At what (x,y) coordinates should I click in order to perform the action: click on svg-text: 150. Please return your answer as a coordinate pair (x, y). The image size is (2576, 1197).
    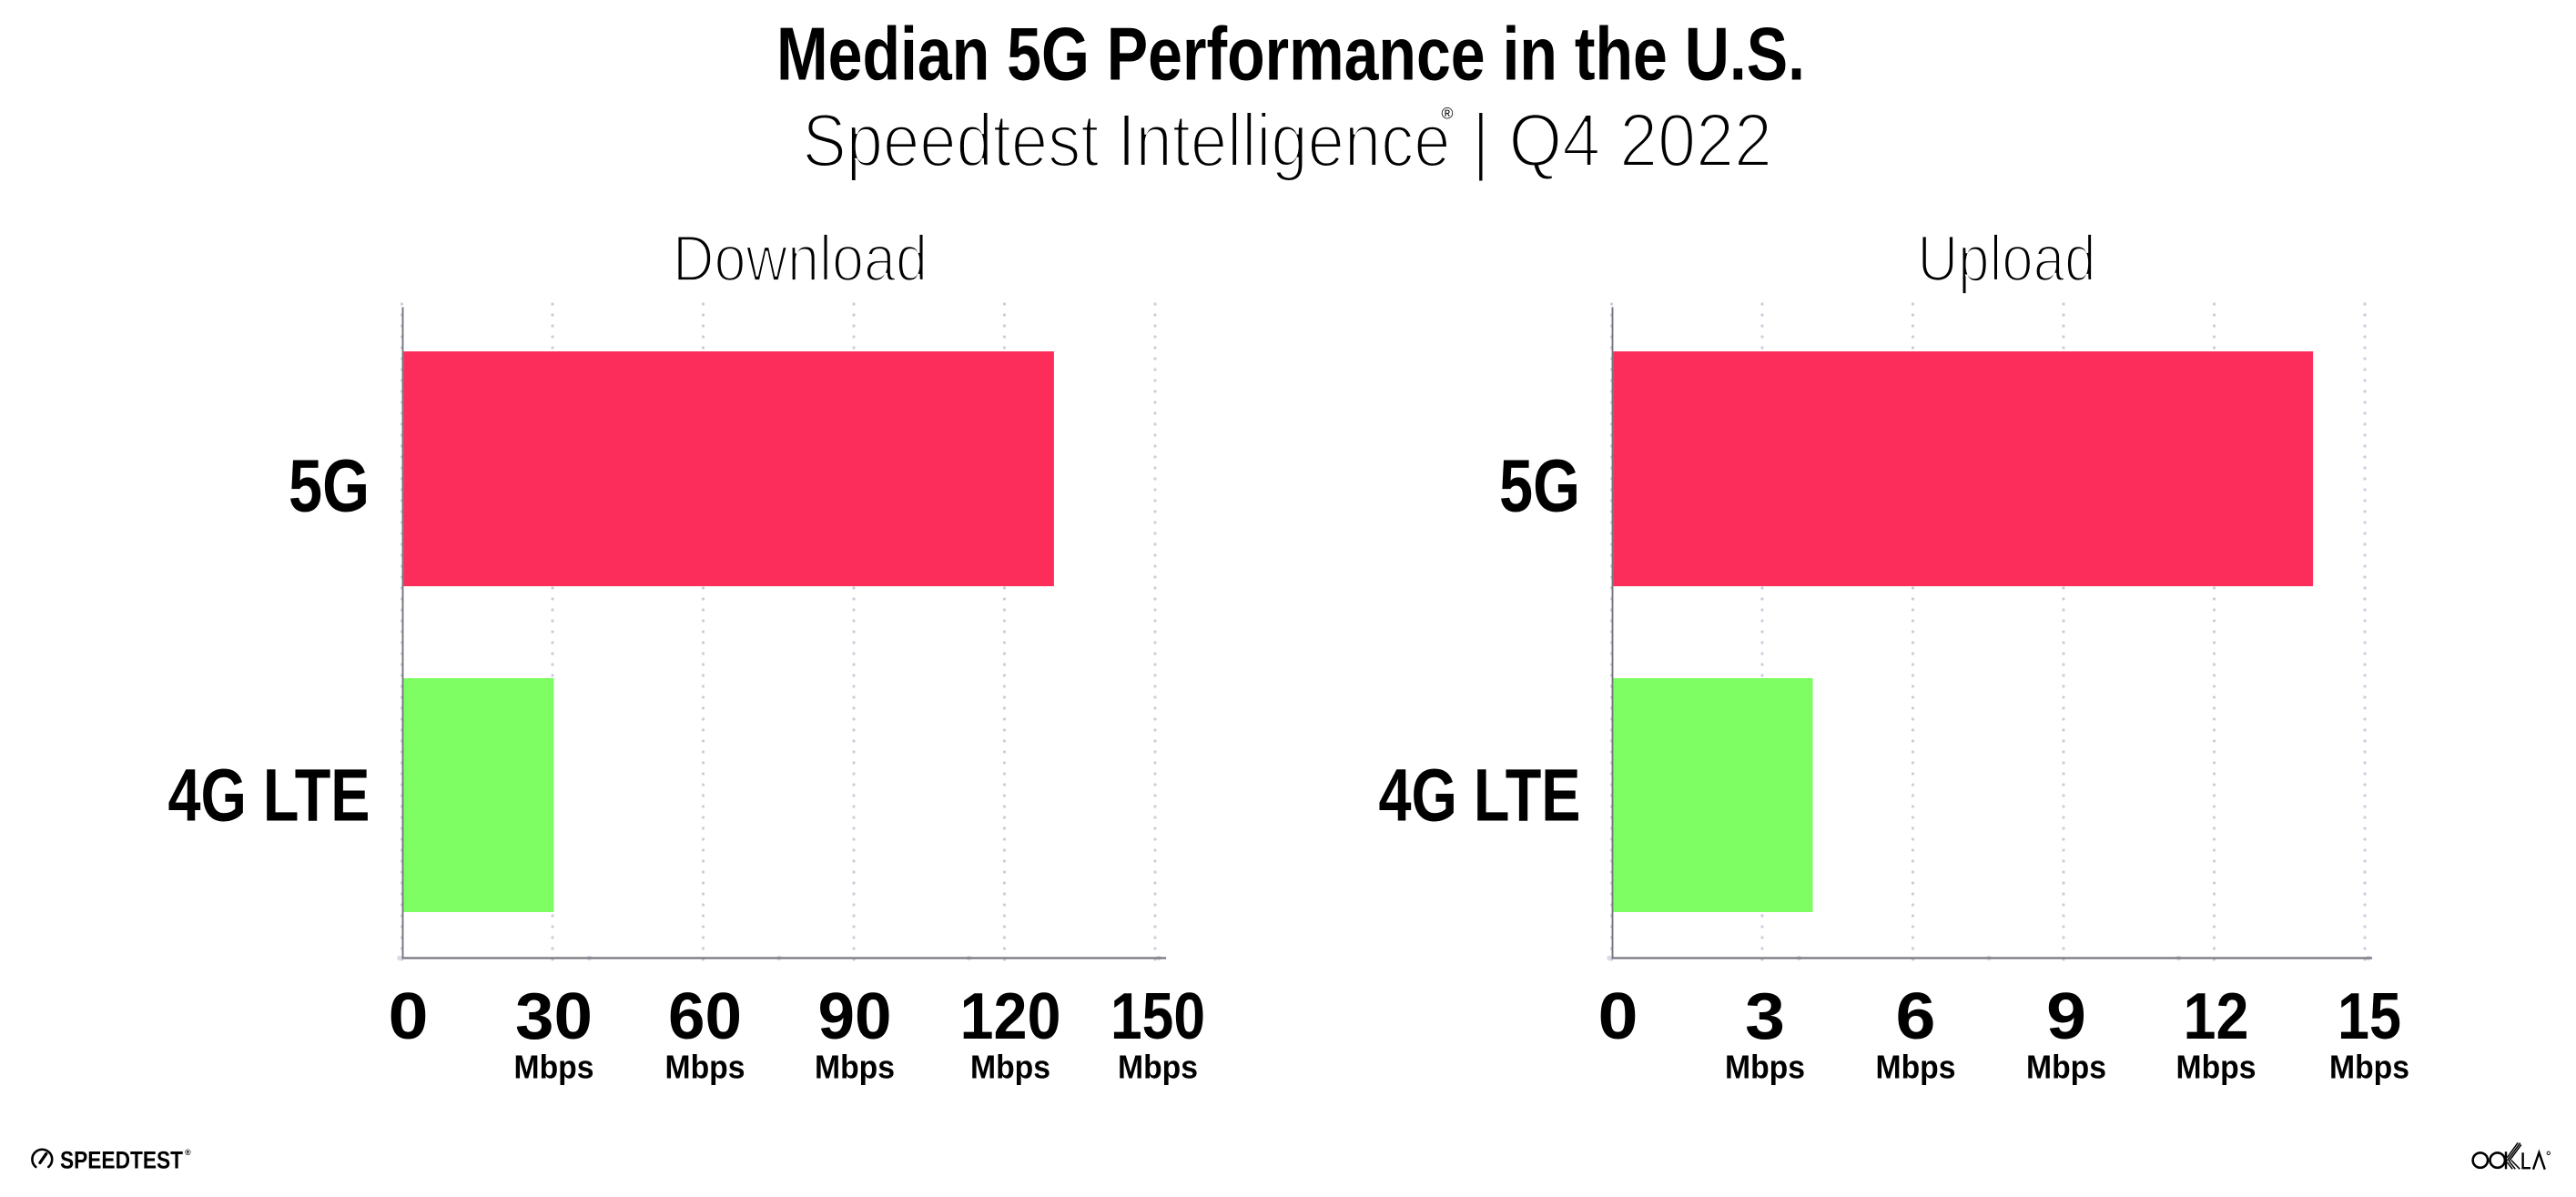
    Looking at the image, I should click on (1158, 1017).